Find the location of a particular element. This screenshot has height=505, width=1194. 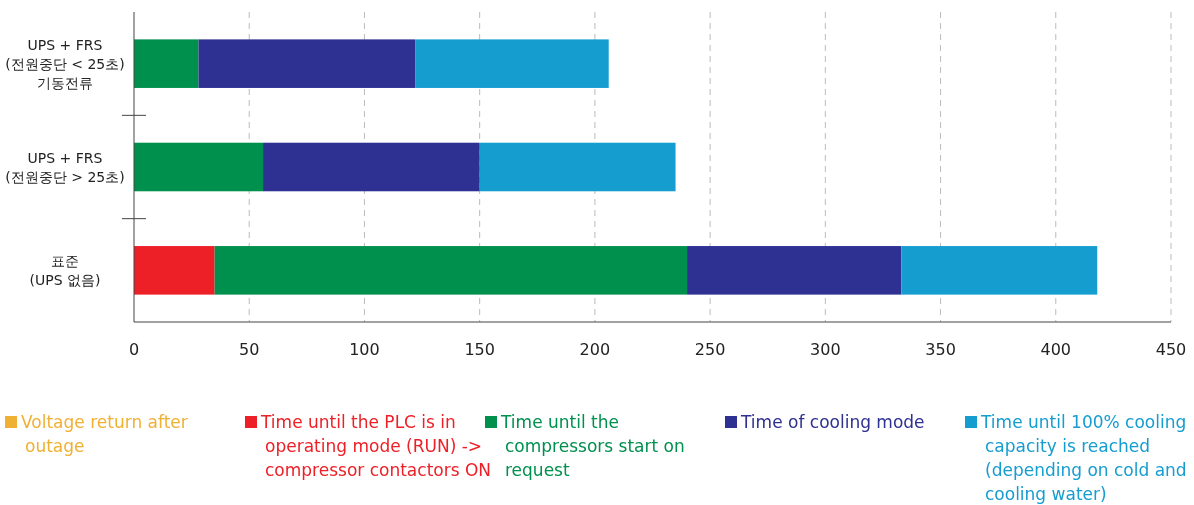

x-tick-label: 100 is located at coordinates (364, 349).